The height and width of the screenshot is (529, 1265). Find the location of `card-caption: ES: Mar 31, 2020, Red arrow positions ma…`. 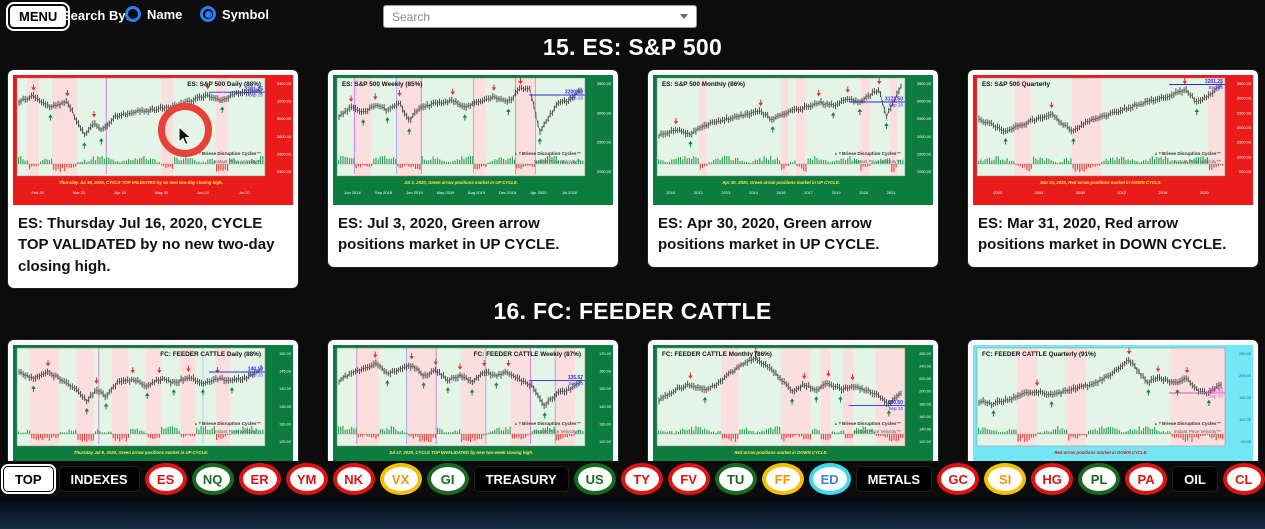

card-caption: ES: Mar 31, 2020, Red arrow positions ma… is located at coordinates (1102, 234).